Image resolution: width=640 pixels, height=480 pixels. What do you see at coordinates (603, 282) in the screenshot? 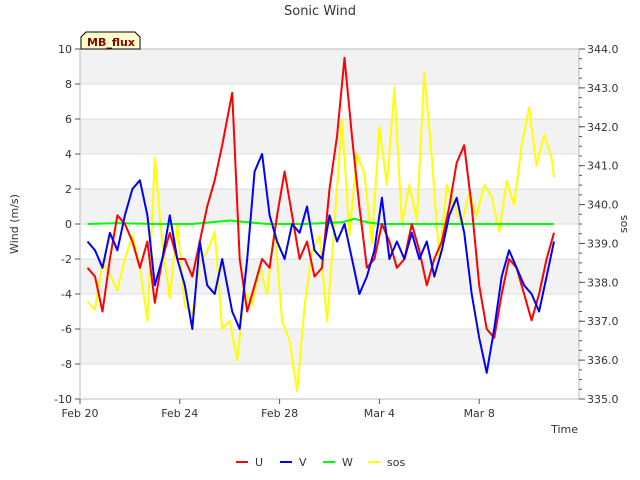
I see `y2-tick-label: 338.0` at bounding box center [603, 282].